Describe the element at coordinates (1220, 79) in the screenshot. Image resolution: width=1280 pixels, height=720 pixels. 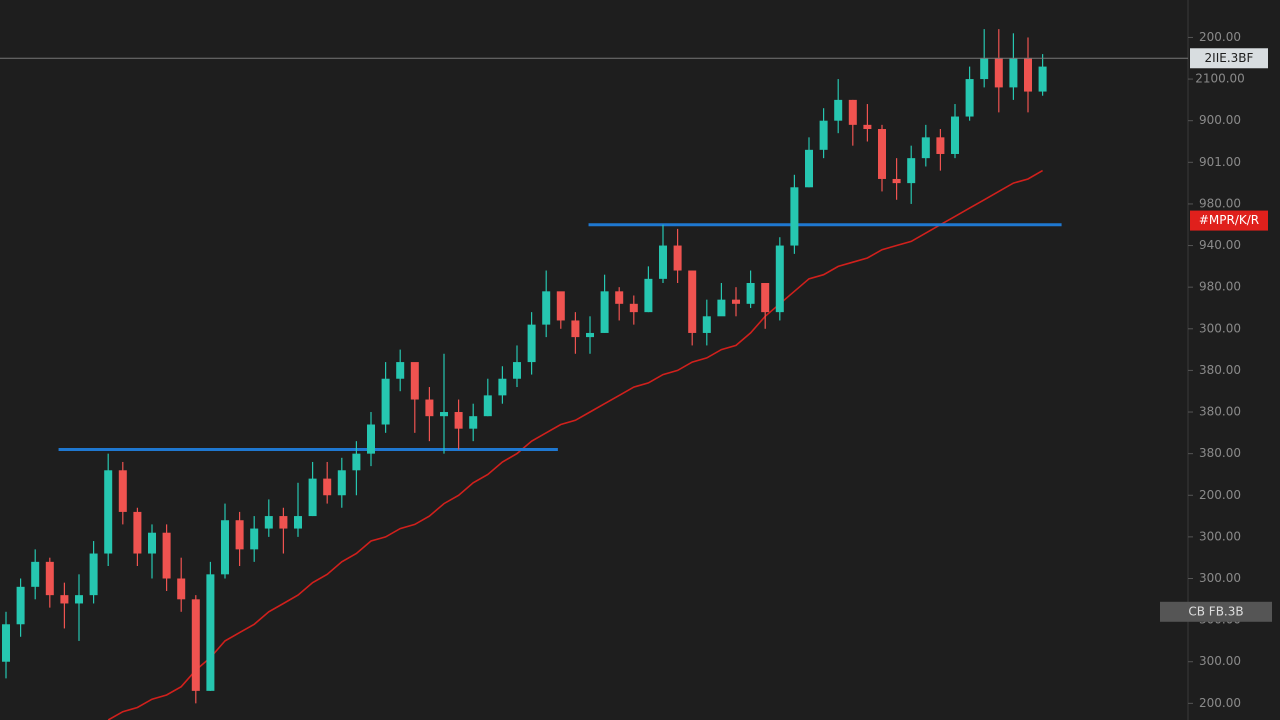
I see `y-tick-label: 2100.00` at that location.